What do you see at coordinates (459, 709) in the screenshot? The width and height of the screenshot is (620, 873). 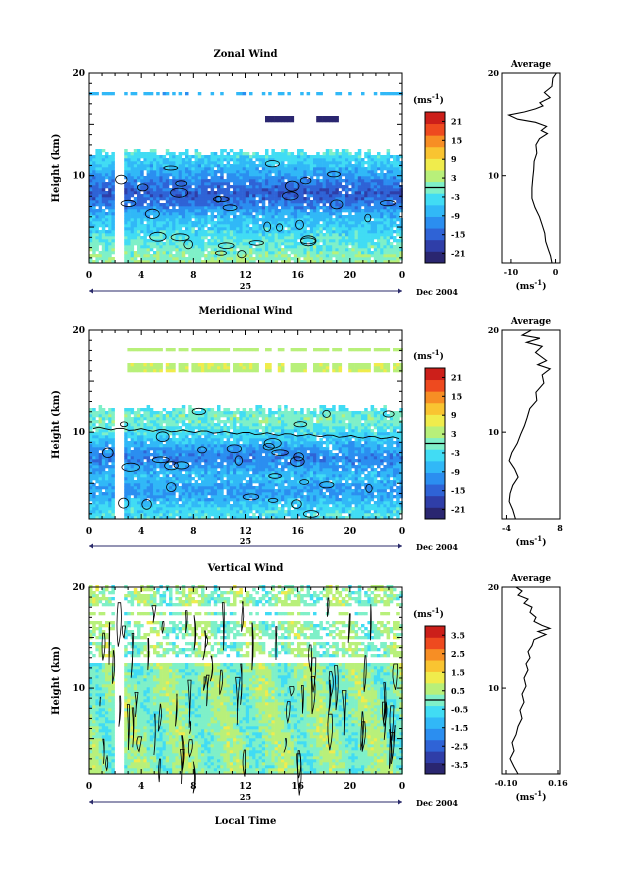 I see `colorbar-tick-label: -0.5` at bounding box center [459, 709].